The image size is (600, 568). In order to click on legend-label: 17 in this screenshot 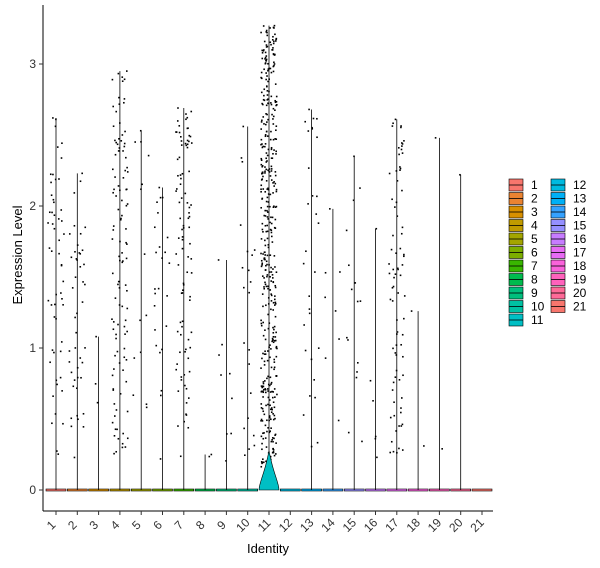, I will do `click(580, 253)`.